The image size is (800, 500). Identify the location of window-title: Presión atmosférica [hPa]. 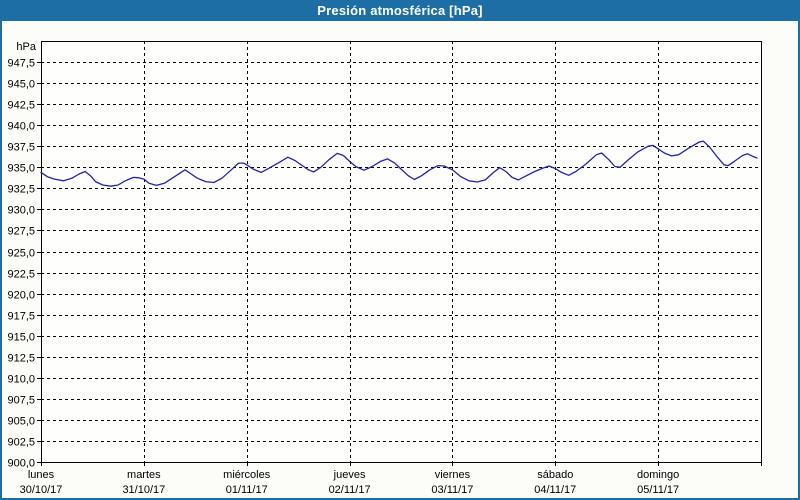
(400, 10).